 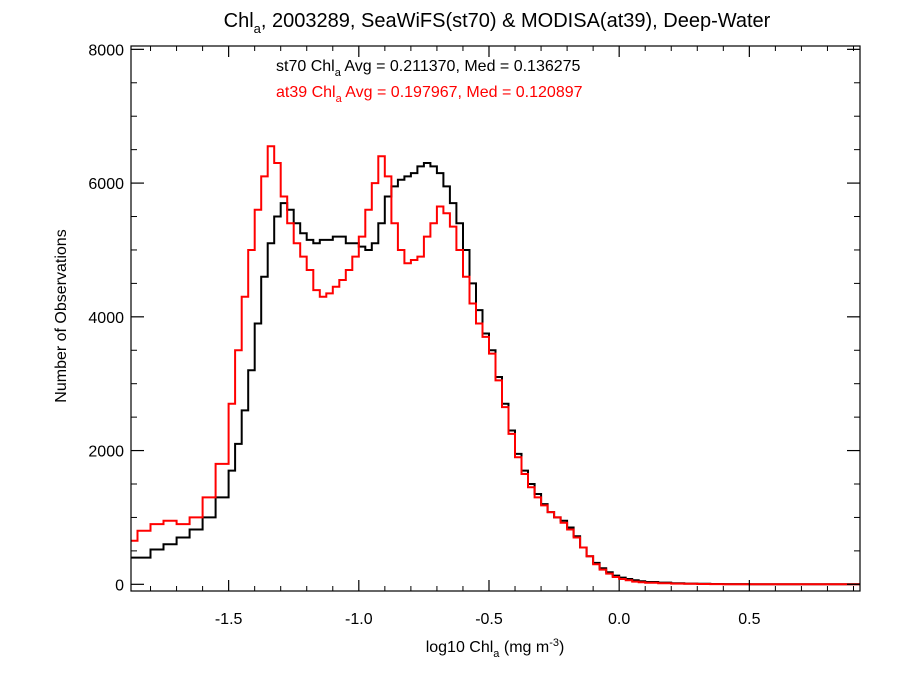 What do you see at coordinates (106, 50) in the screenshot?
I see `y-tick-label: 8000` at bounding box center [106, 50].